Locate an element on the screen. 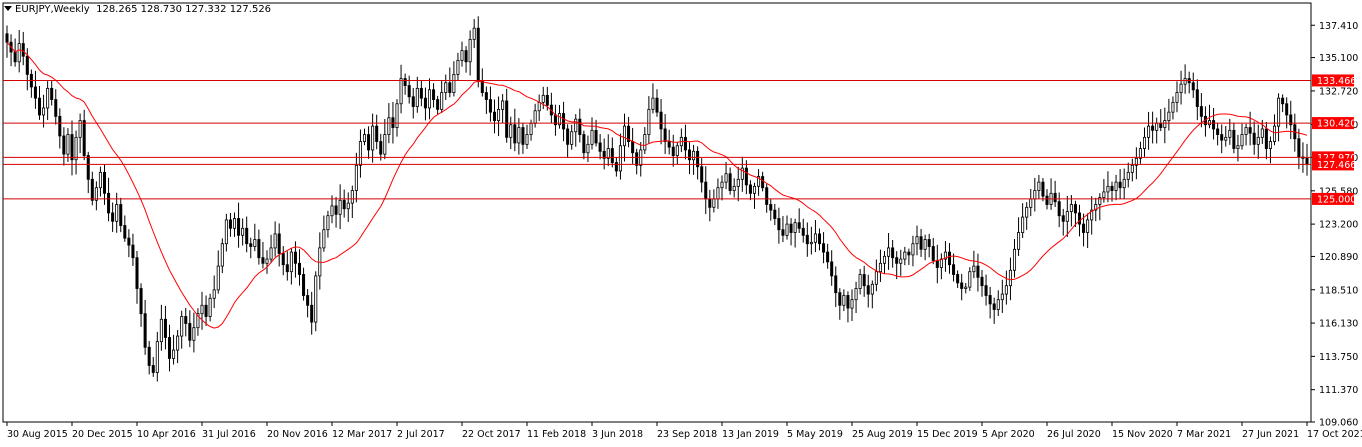  x-tick-label: 7 Mar 2021 is located at coordinates (1204, 434).